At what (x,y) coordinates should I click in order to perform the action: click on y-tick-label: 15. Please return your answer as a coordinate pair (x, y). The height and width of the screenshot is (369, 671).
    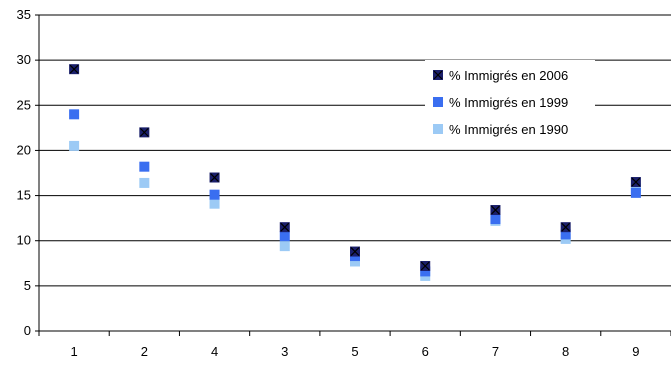
    Looking at the image, I should click on (24, 195).